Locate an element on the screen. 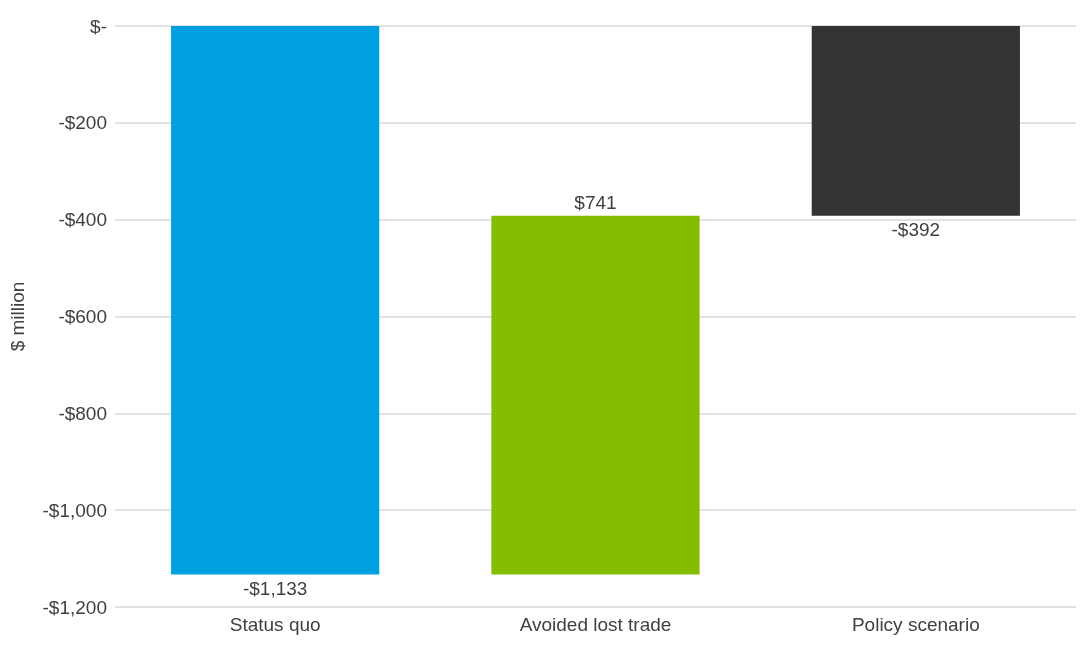  x-tick-label: Policy scenario is located at coordinates (915, 624).